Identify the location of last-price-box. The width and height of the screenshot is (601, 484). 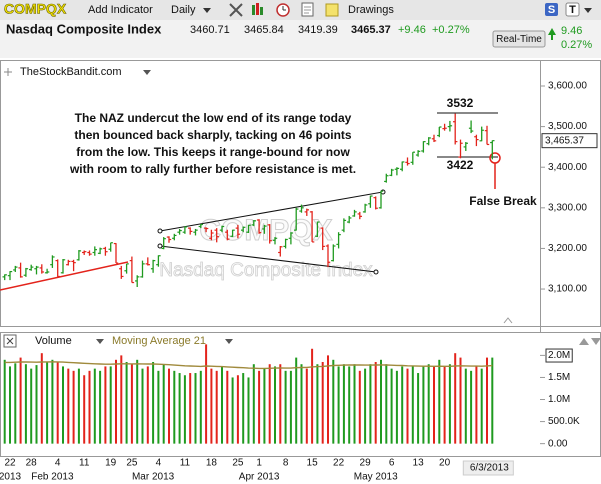
(569, 141).